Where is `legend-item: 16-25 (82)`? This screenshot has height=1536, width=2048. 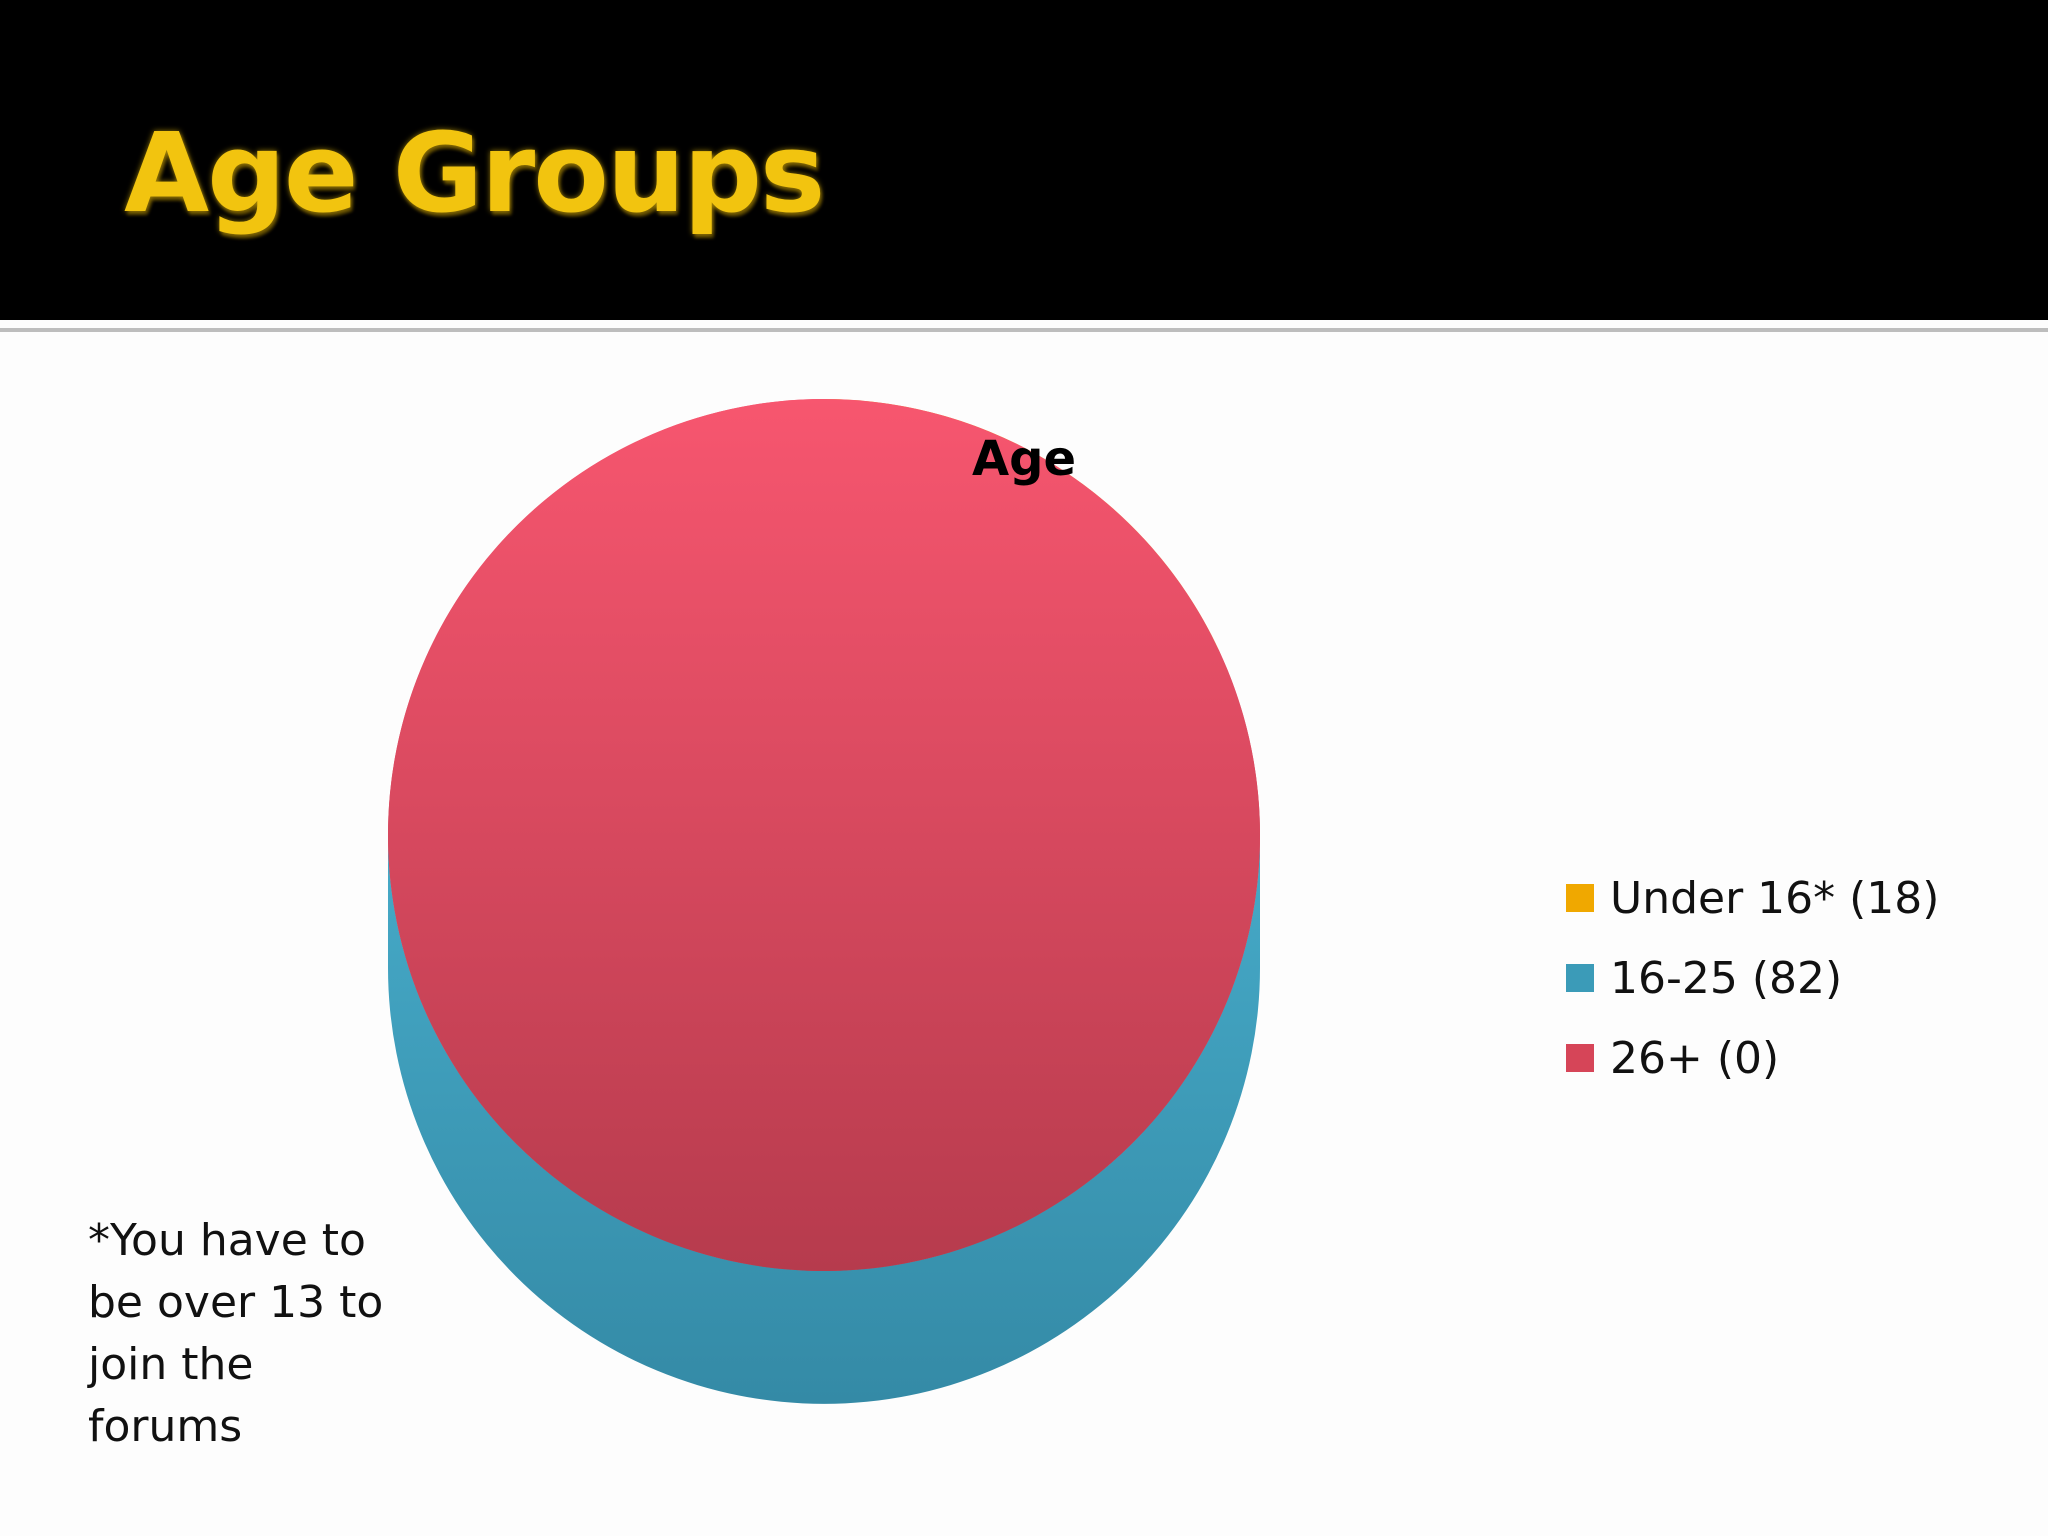
legend-item: 16-25 (82) is located at coordinates (1752, 978).